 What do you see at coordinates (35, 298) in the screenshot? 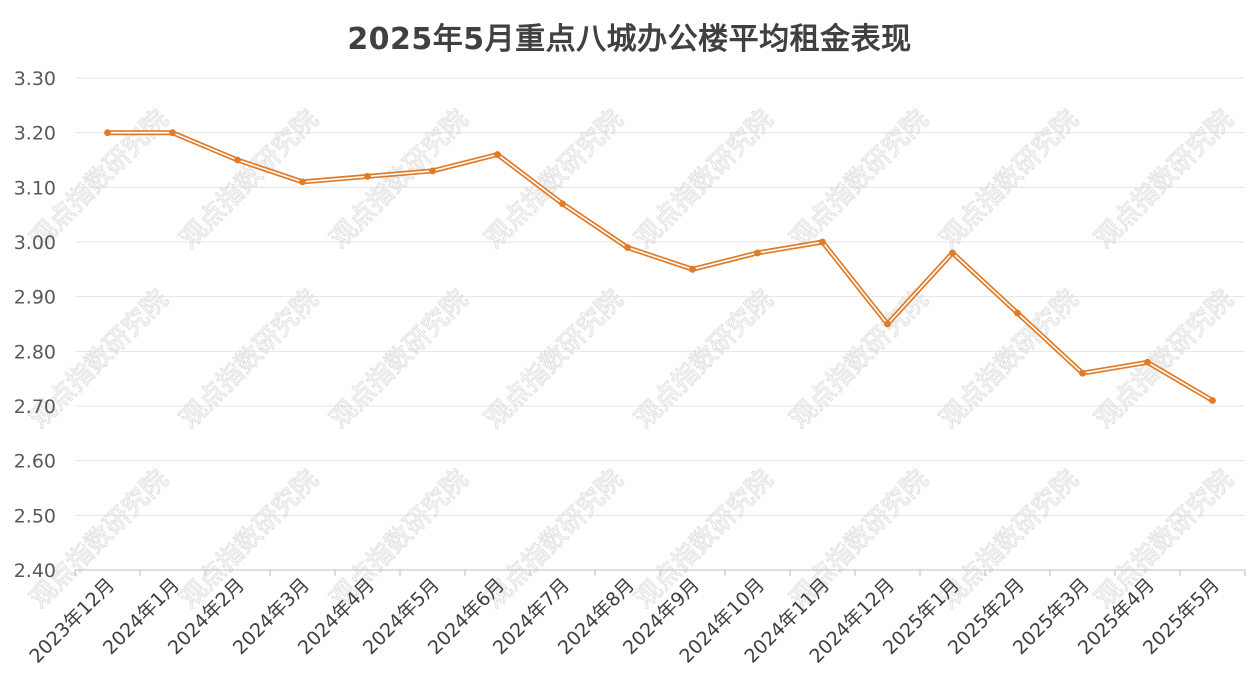
I see `y-tick-label: 2.90` at bounding box center [35, 298].